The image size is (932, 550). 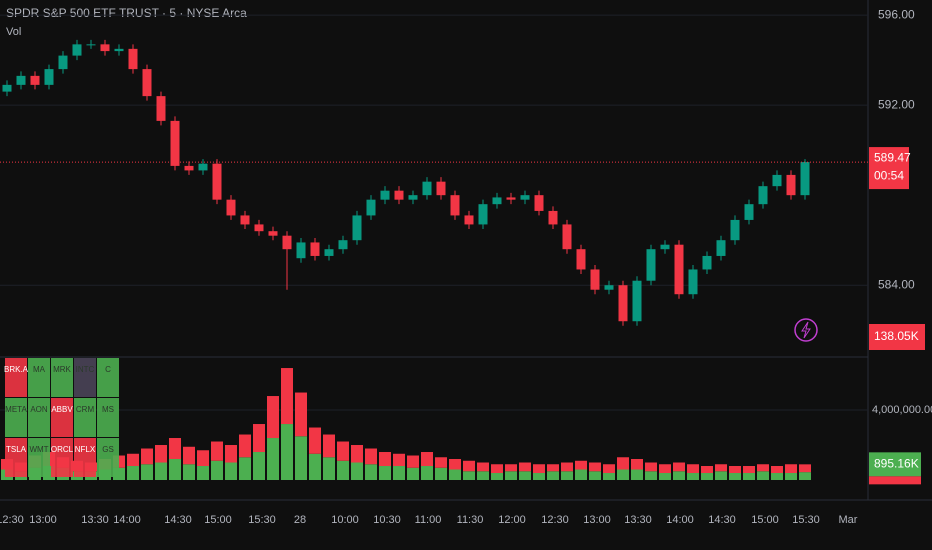 I want to click on x-tick-label: 13:30, so click(x=638, y=520).